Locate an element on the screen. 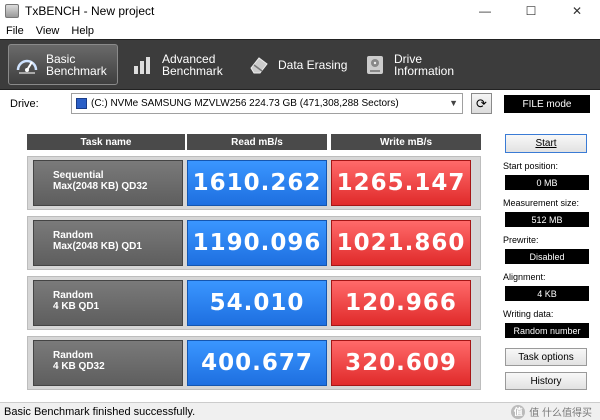  refresh-icon: ⟳ is located at coordinates (481, 103).